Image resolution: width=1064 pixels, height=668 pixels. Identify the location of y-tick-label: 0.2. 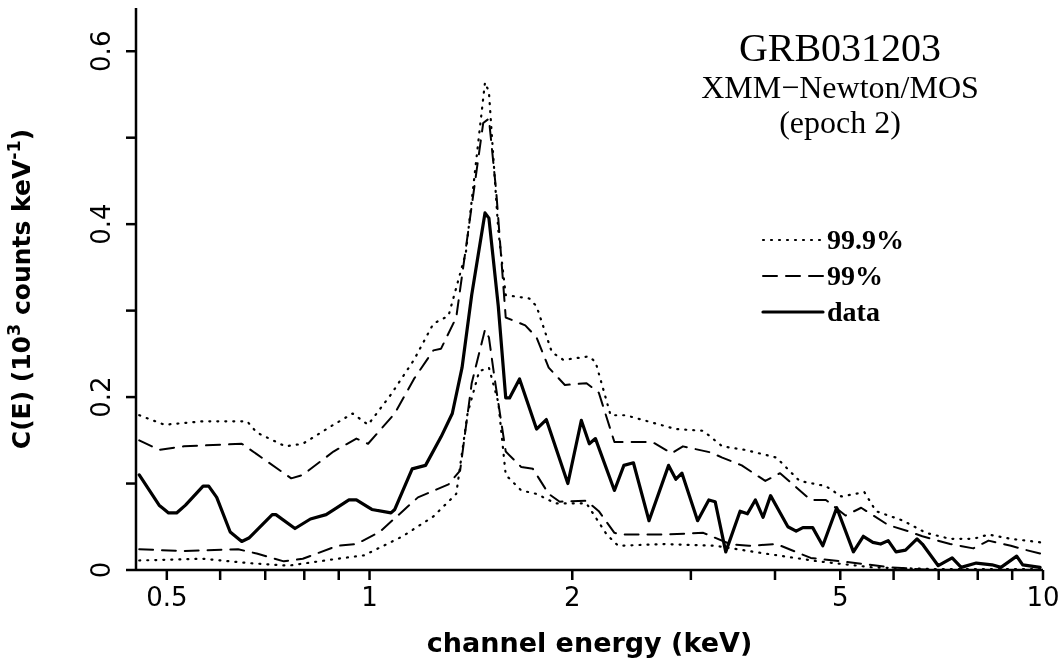
(101, 397).